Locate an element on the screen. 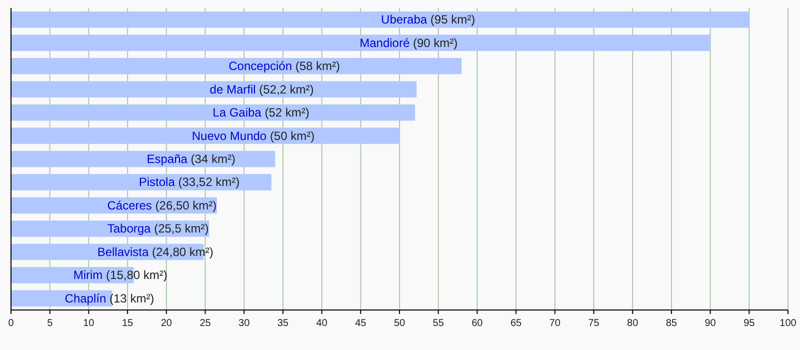  x-tick-label: 15 is located at coordinates (128, 323).